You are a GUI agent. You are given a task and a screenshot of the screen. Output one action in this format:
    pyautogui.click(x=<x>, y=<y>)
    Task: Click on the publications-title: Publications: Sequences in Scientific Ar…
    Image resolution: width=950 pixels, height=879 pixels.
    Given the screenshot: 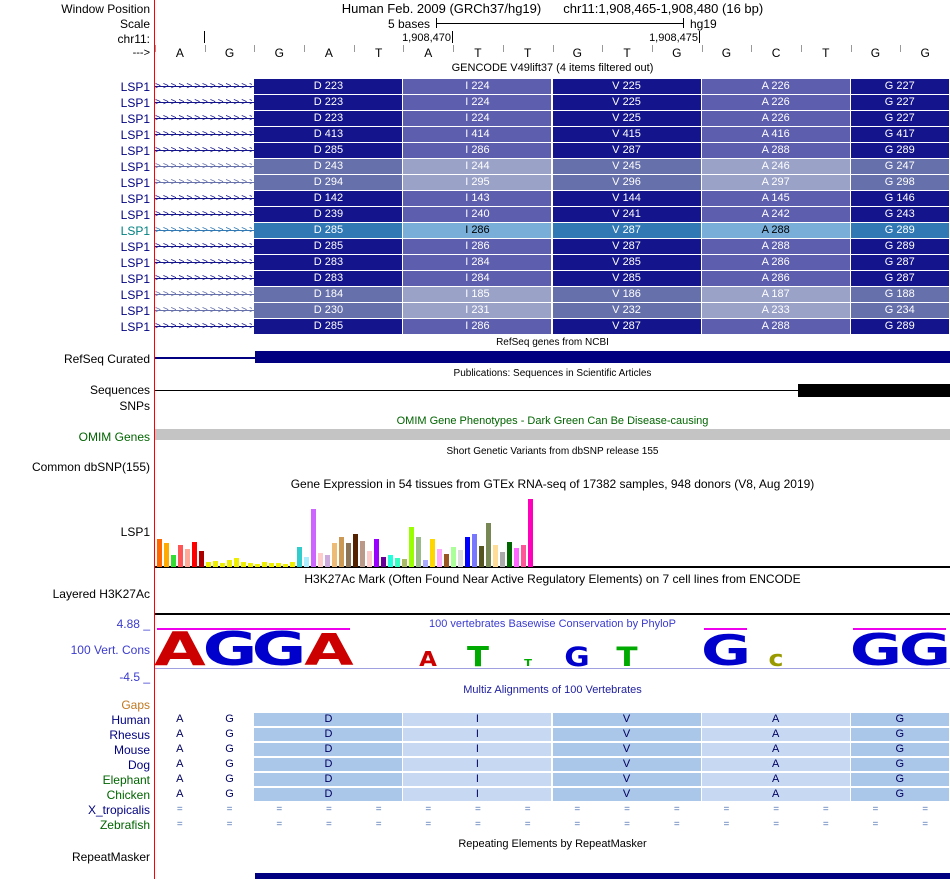 What is the action you would take?
    pyautogui.click(x=552, y=373)
    